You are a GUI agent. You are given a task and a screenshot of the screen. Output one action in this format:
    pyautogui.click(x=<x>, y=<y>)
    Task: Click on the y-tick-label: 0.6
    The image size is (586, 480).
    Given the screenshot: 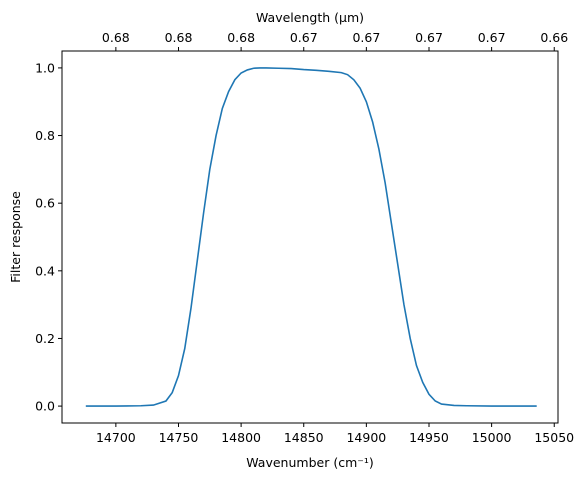 What is the action you would take?
    pyautogui.click(x=45, y=203)
    